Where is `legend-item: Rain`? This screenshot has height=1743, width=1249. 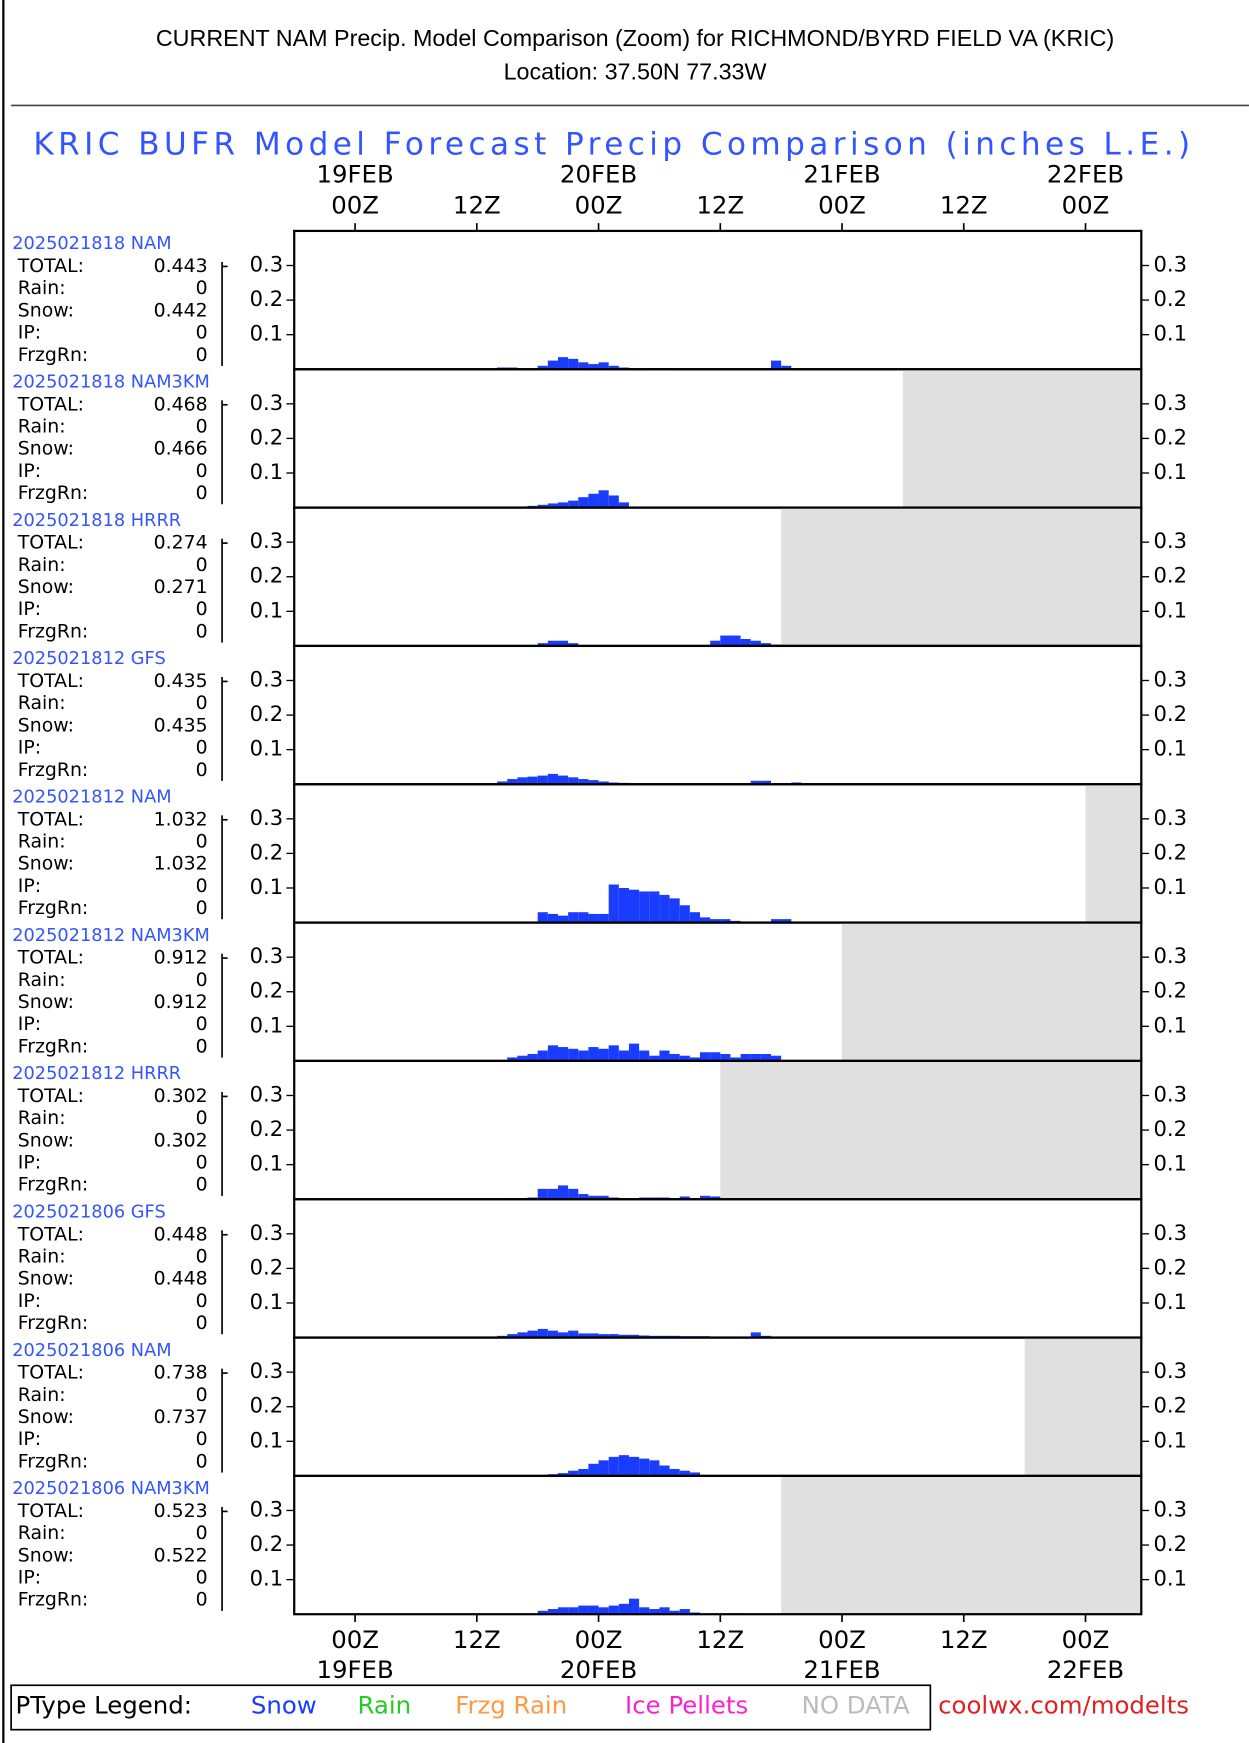 legend-item: Rain is located at coordinates (384, 1704).